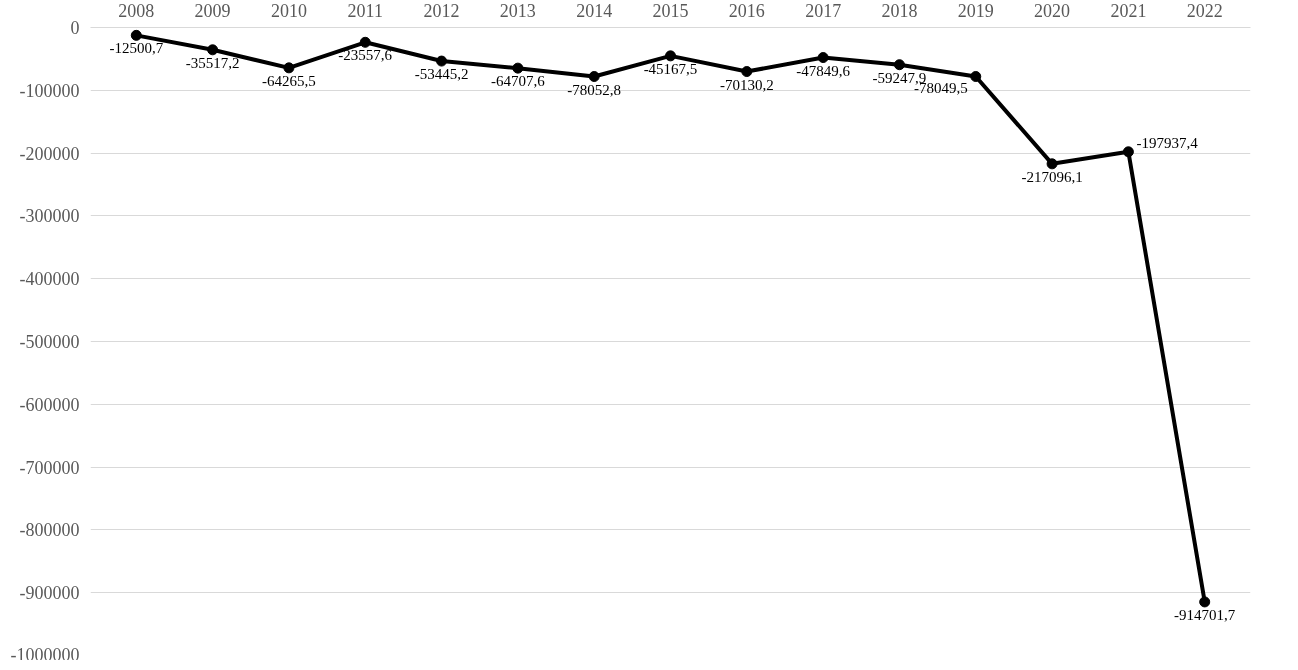 The width and height of the screenshot is (1298, 670). I want to click on data-label: -35517,2, so click(212, 62).